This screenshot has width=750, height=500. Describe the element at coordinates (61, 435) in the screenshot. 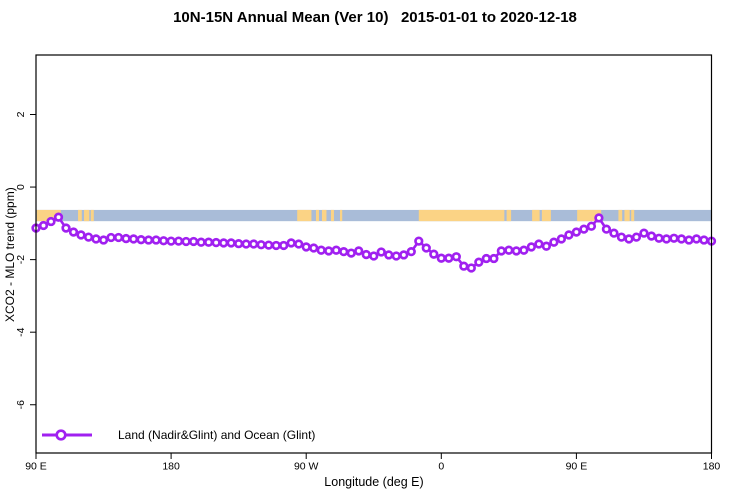

I see `legend-marker-sample` at that location.